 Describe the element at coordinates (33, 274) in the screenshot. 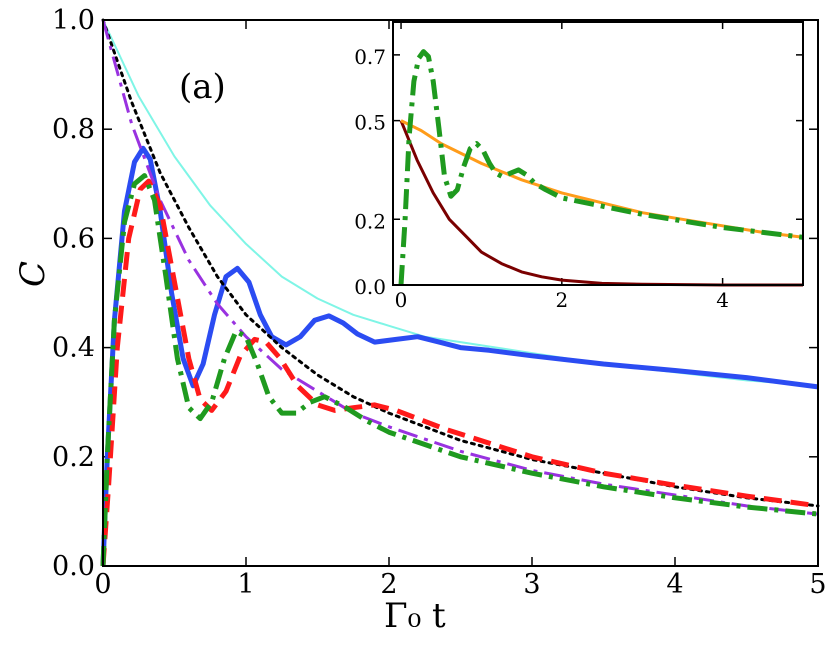

I see `y-axis-label: C` at that location.